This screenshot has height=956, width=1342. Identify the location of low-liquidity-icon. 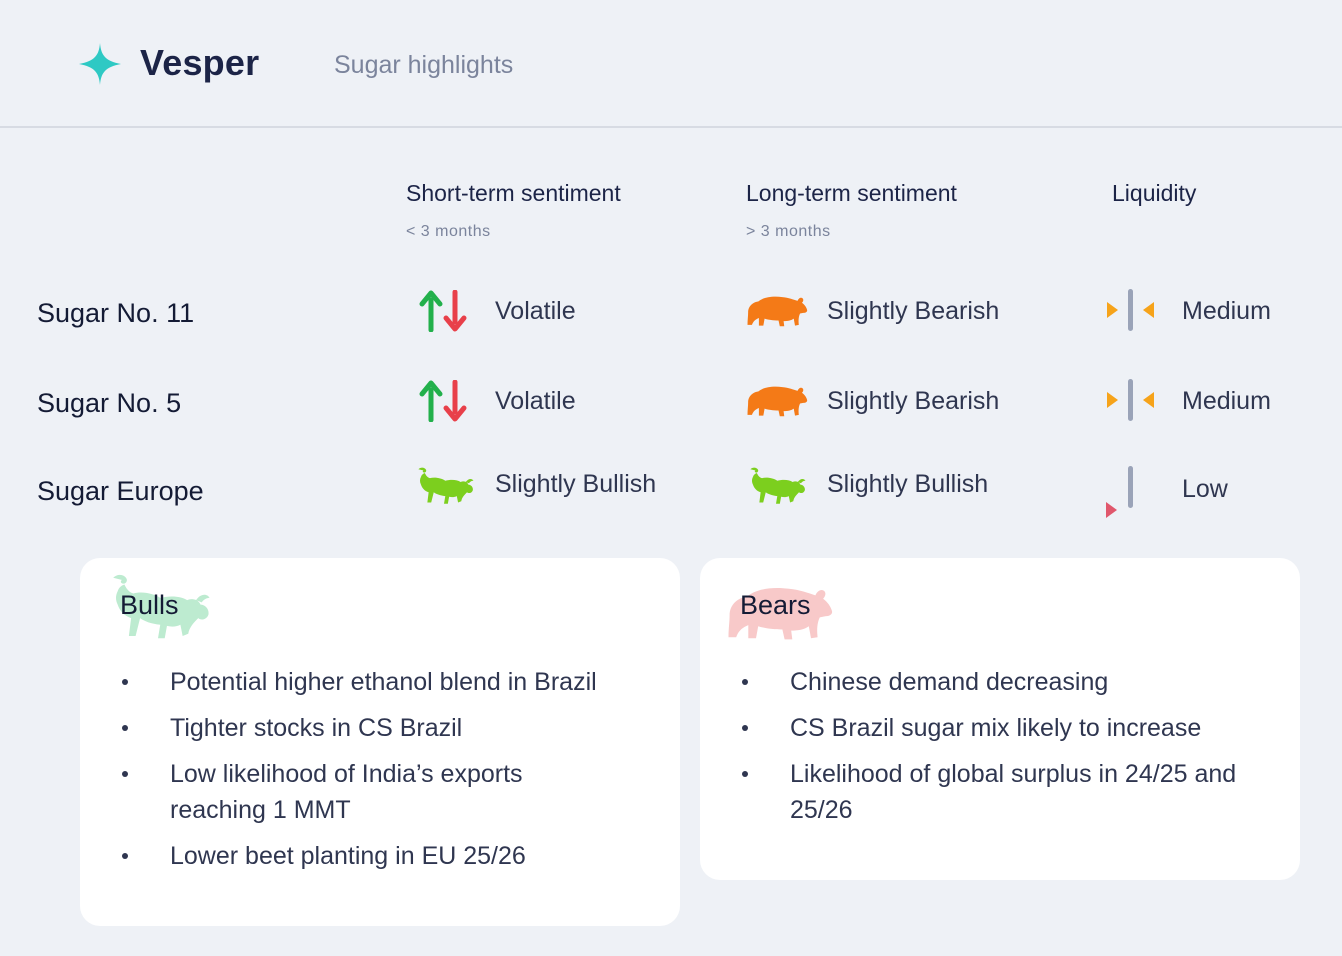
(1119, 492).